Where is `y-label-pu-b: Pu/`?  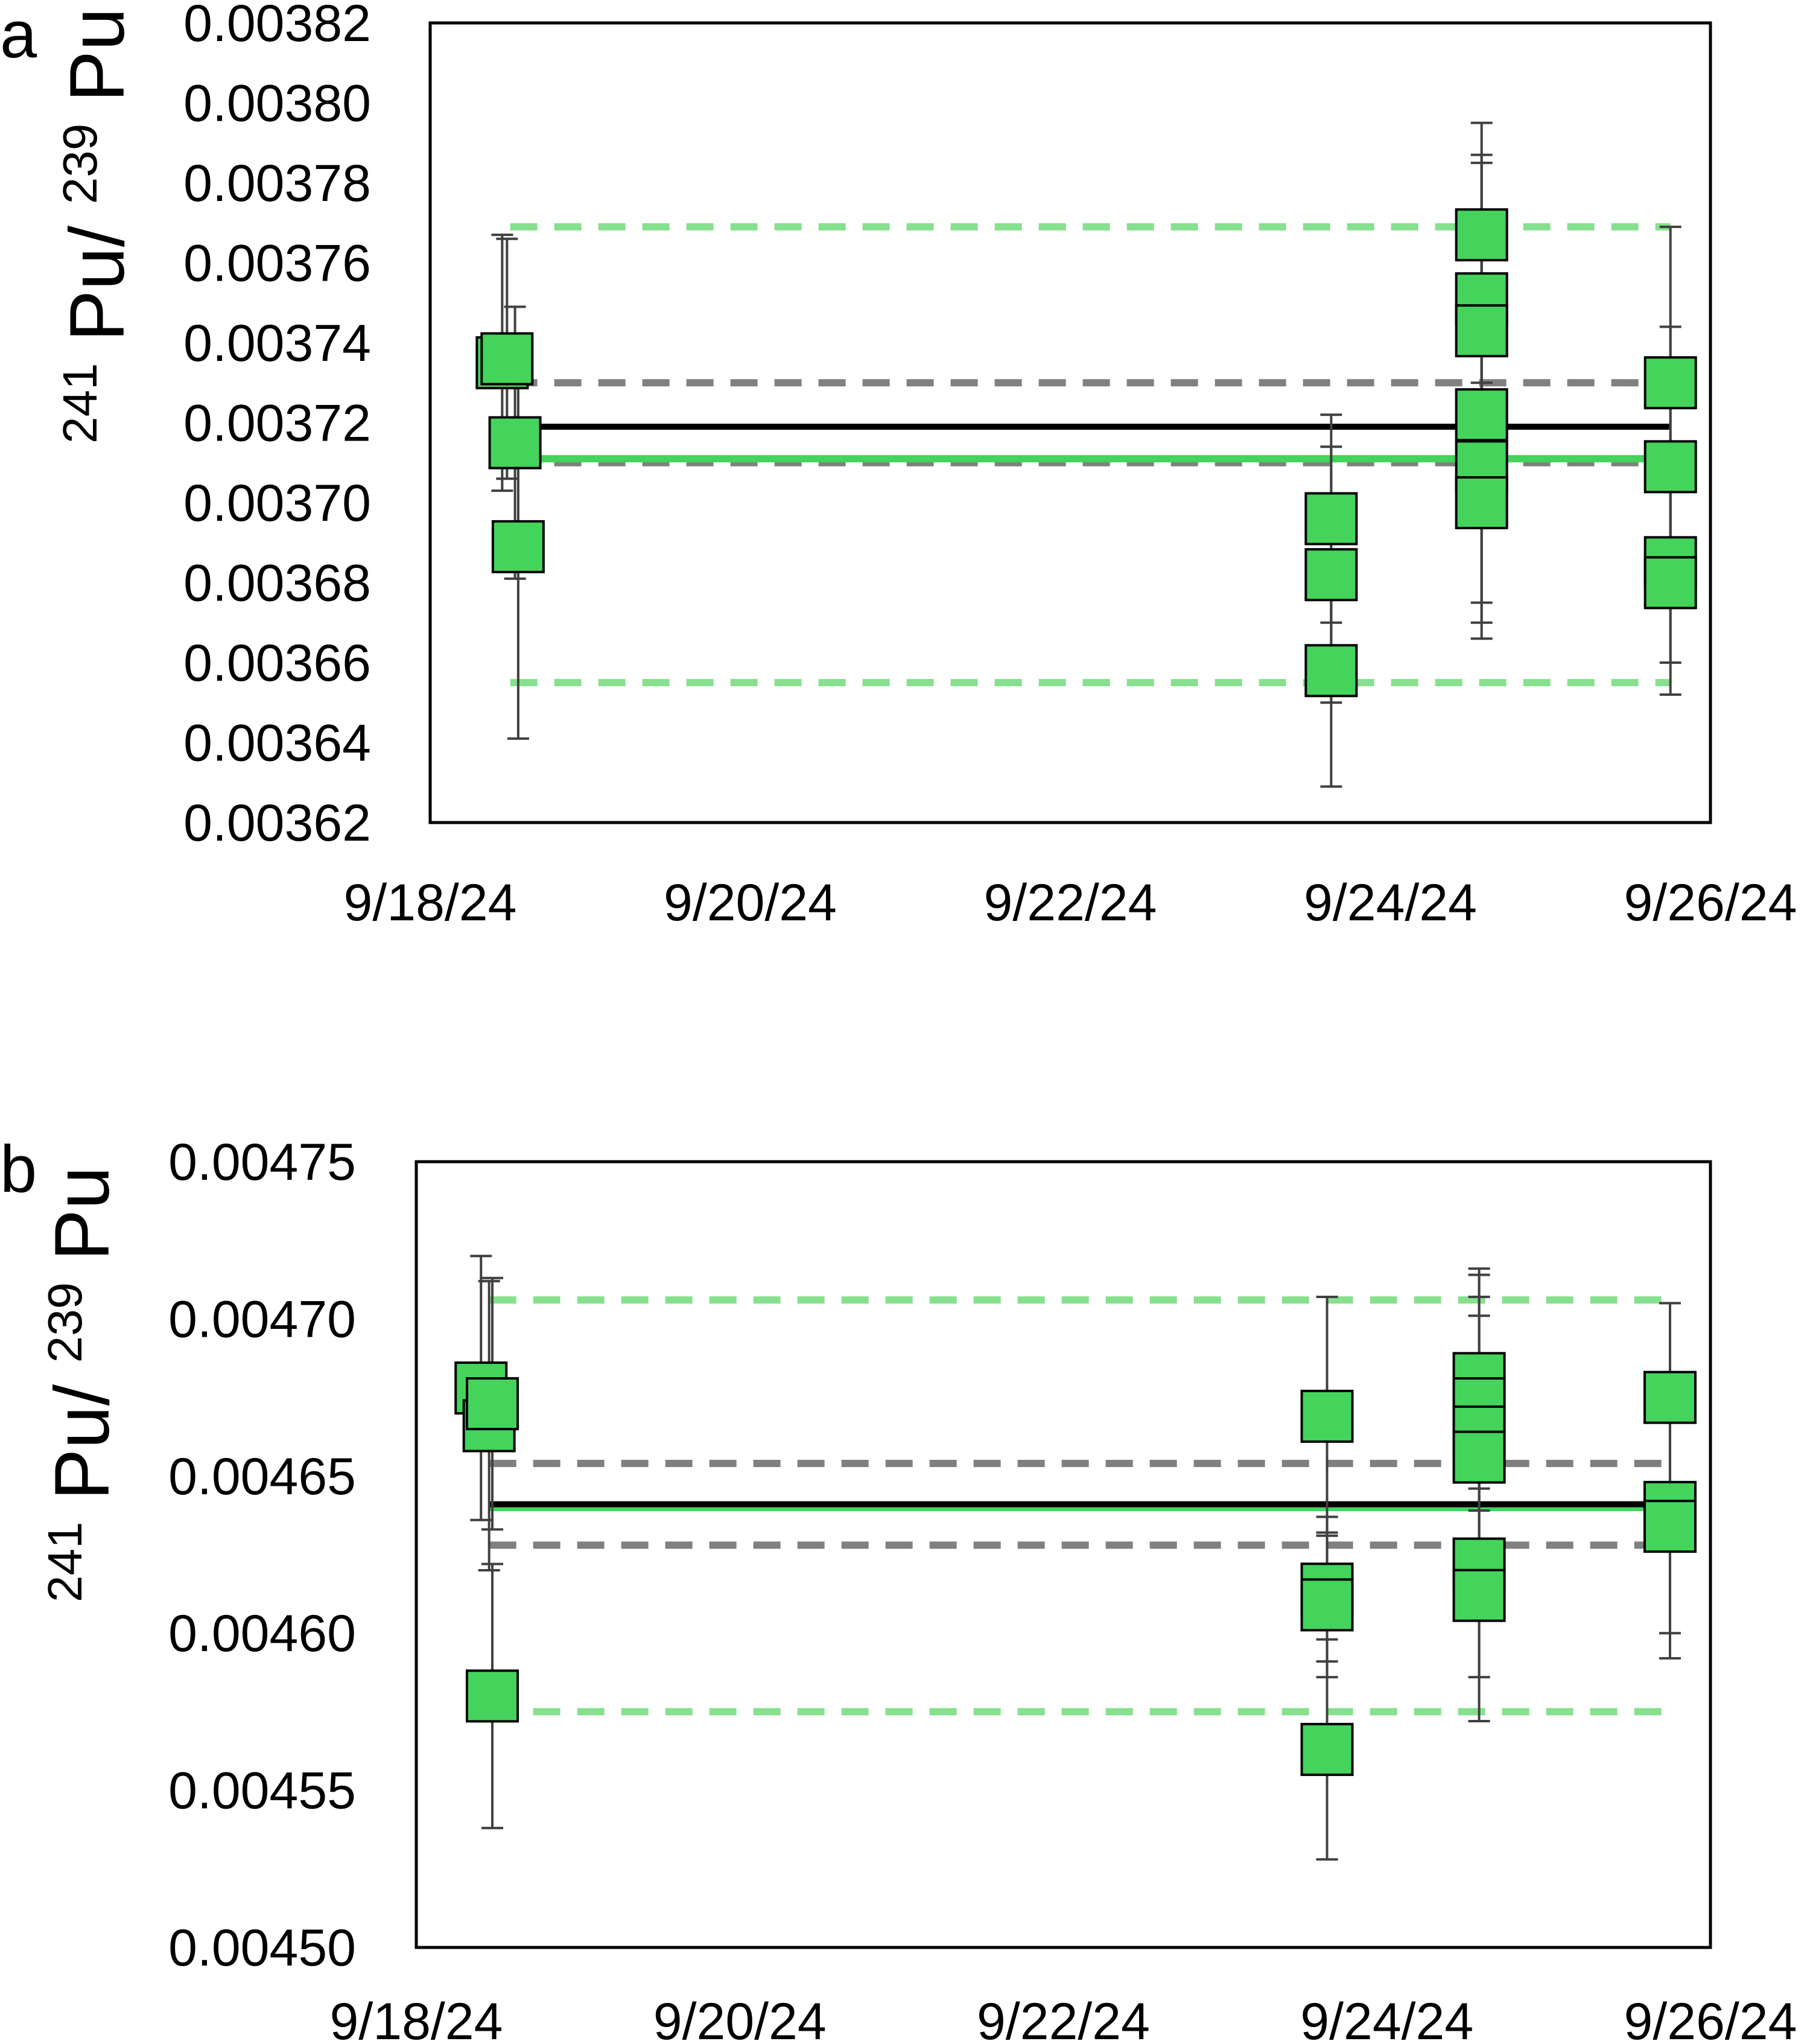
y-label-pu-b: Pu/ is located at coordinates (82, 1442).